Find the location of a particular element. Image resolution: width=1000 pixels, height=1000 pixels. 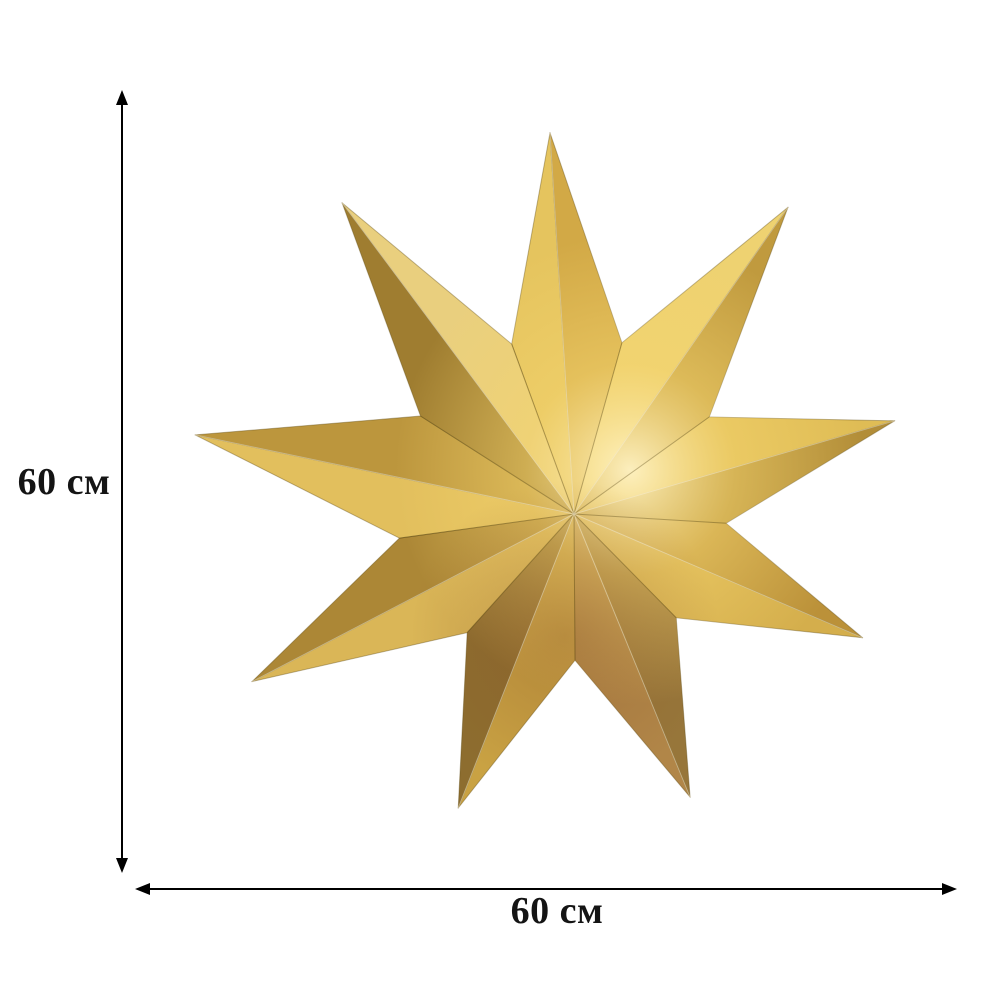

vertical-dimension-line is located at coordinates (122, 481).